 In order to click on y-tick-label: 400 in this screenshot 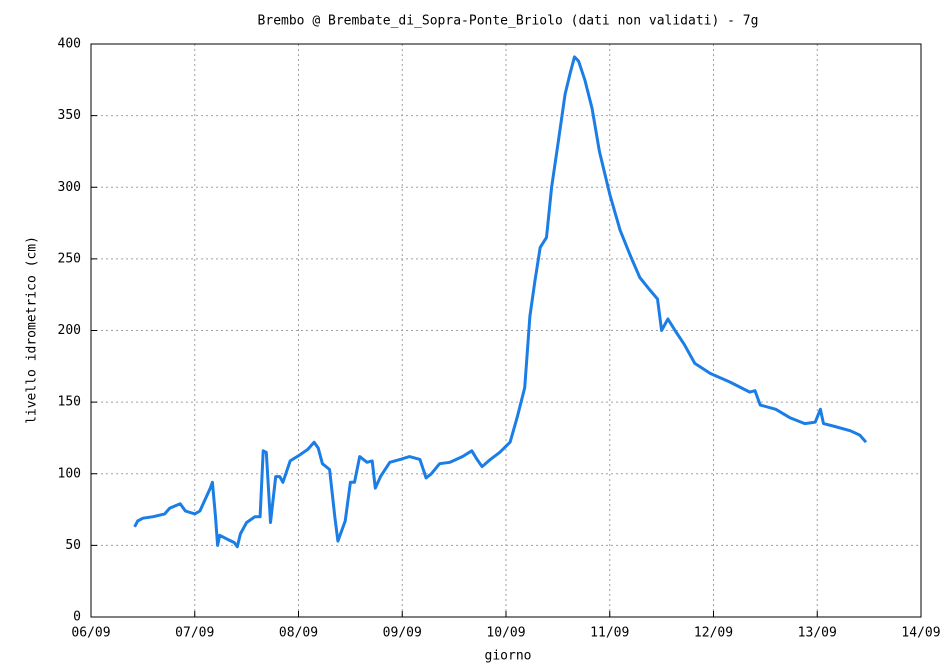, I will do `click(69, 44)`.